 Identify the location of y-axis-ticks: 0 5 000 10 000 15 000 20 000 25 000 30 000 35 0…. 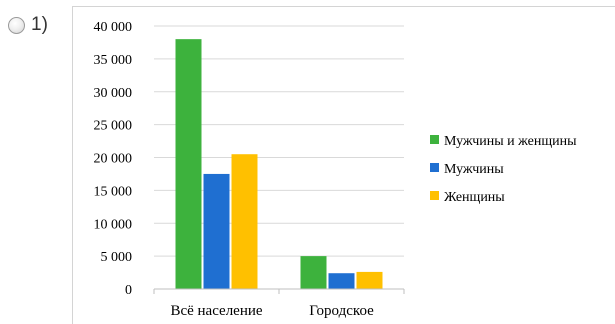
(113, 159).